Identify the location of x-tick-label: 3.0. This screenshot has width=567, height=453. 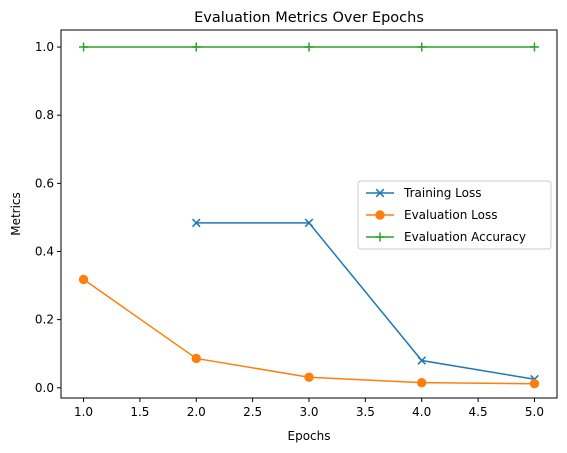
(308, 412).